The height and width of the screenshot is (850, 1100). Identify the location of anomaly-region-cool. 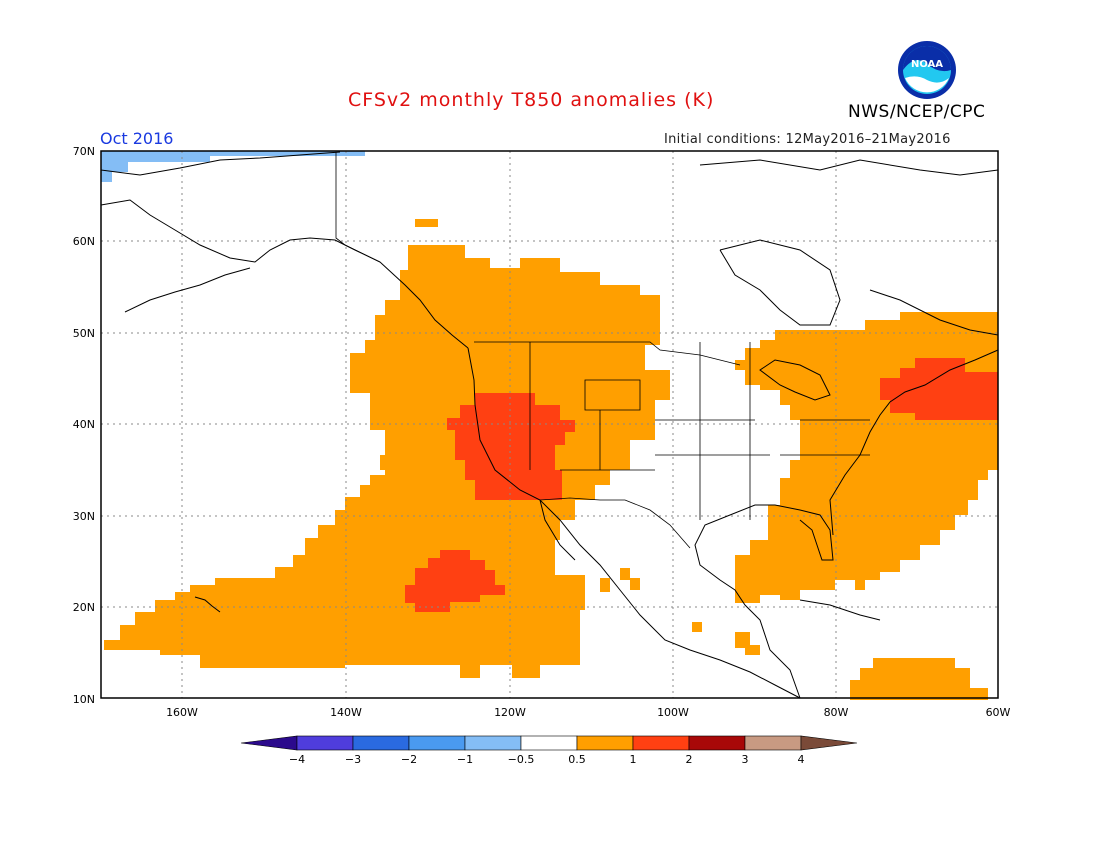
(233, 166).